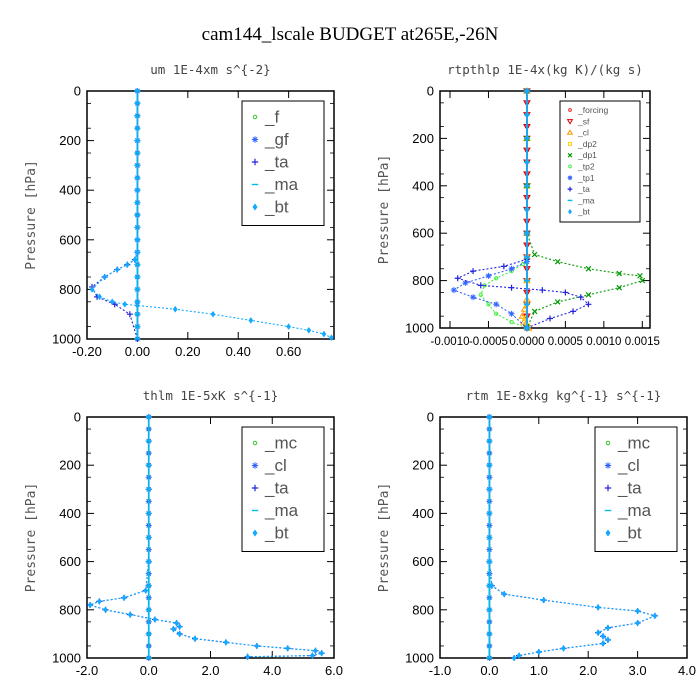 The height and width of the screenshot is (700, 700). I want to click on x-tick-label: -0.0010, so click(449, 342).